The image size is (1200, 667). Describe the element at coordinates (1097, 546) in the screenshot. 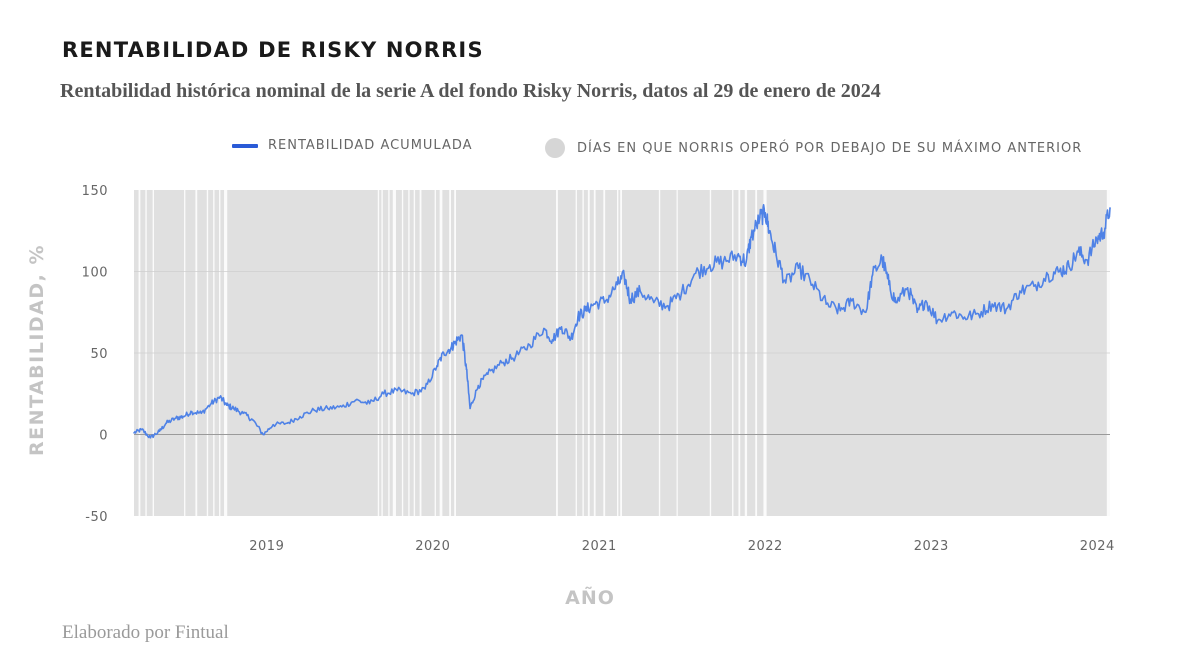

I see `x-tick-label-2024: 2024` at that location.